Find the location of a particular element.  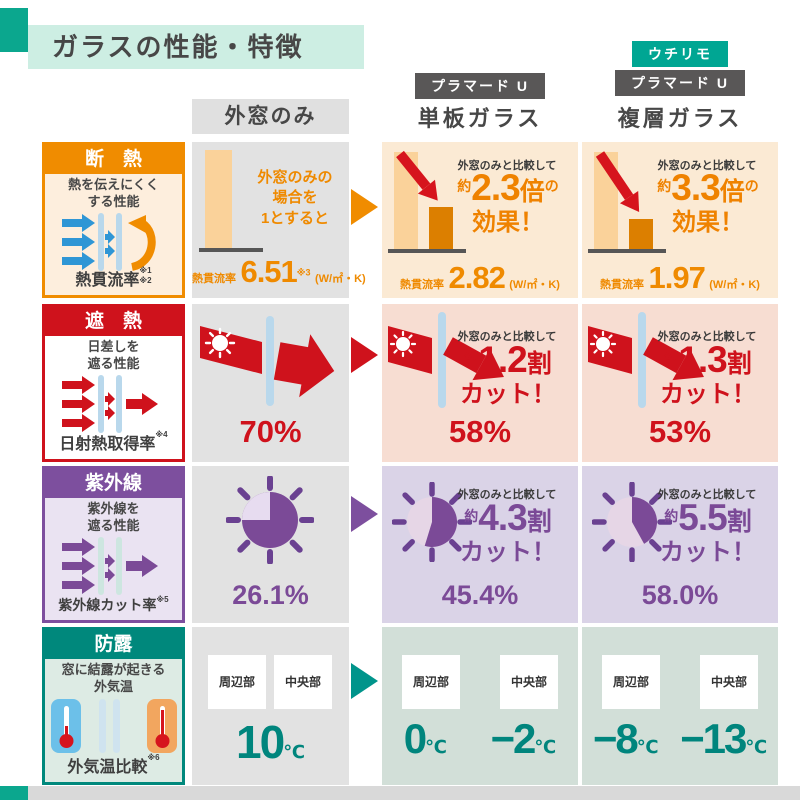

anti-condensation-metric-label: 外気温比較※6 is located at coordinates (113, 764).